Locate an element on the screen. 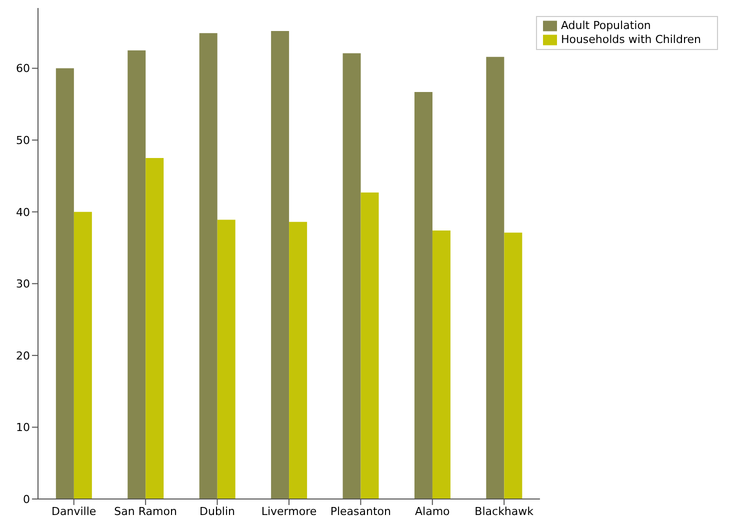 The height and width of the screenshot is (531, 730). x-tick-label: Pleasanton is located at coordinates (361, 511).